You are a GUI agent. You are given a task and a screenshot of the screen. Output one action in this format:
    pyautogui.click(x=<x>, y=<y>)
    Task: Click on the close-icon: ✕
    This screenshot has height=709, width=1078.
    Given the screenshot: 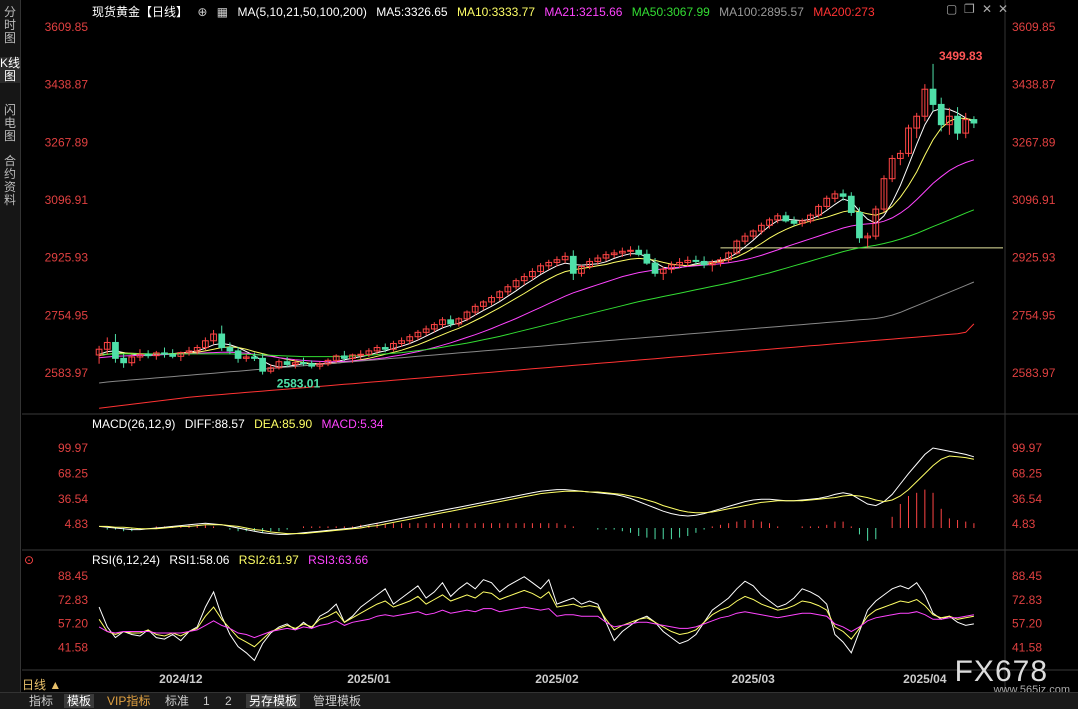 What is the action you would take?
    pyautogui.click(x=1003, y=9)
    